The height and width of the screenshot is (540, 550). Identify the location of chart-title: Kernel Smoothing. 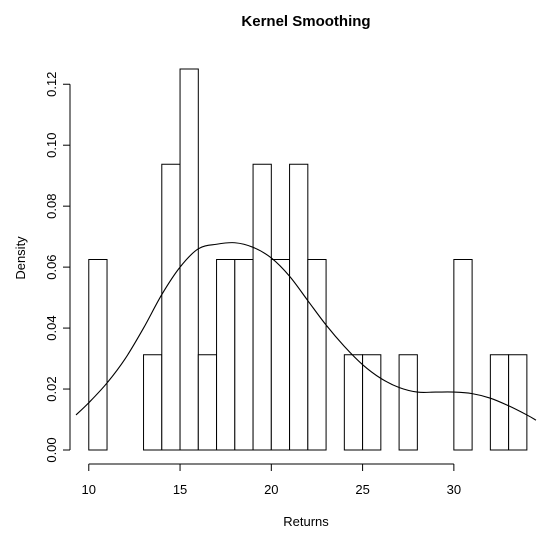
(305, 21).